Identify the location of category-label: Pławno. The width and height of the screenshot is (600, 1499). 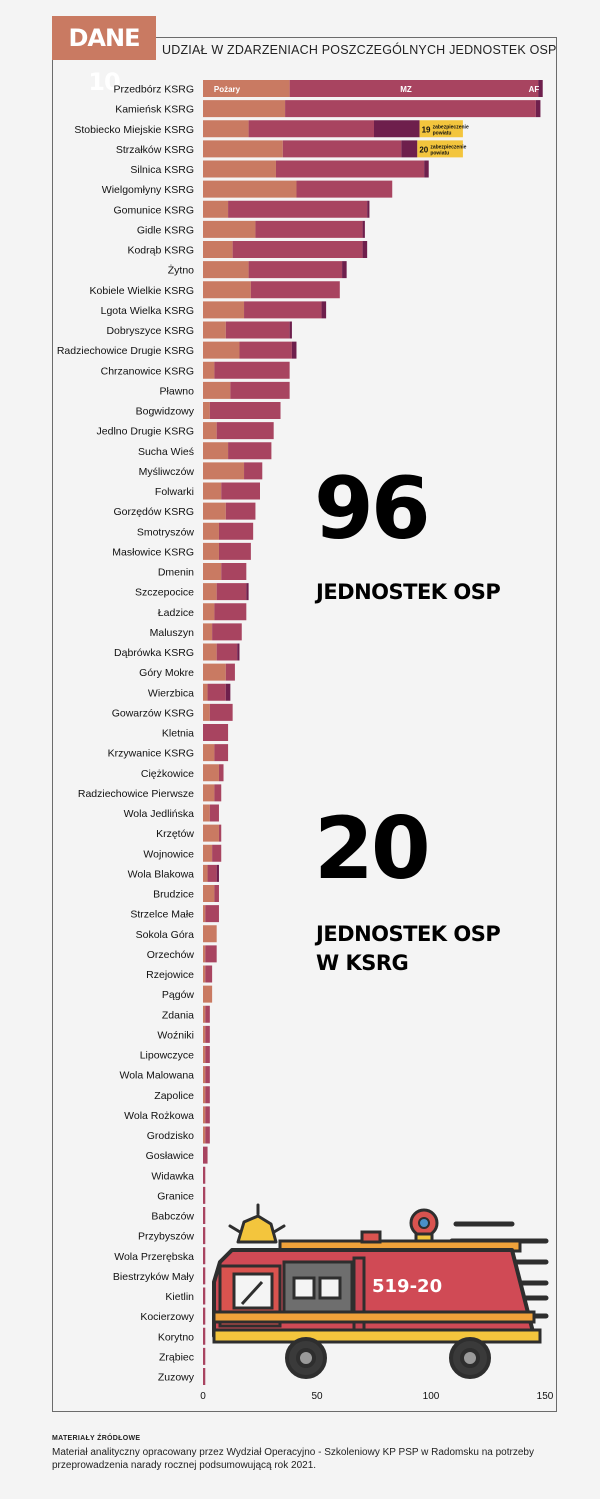
(177, 391).